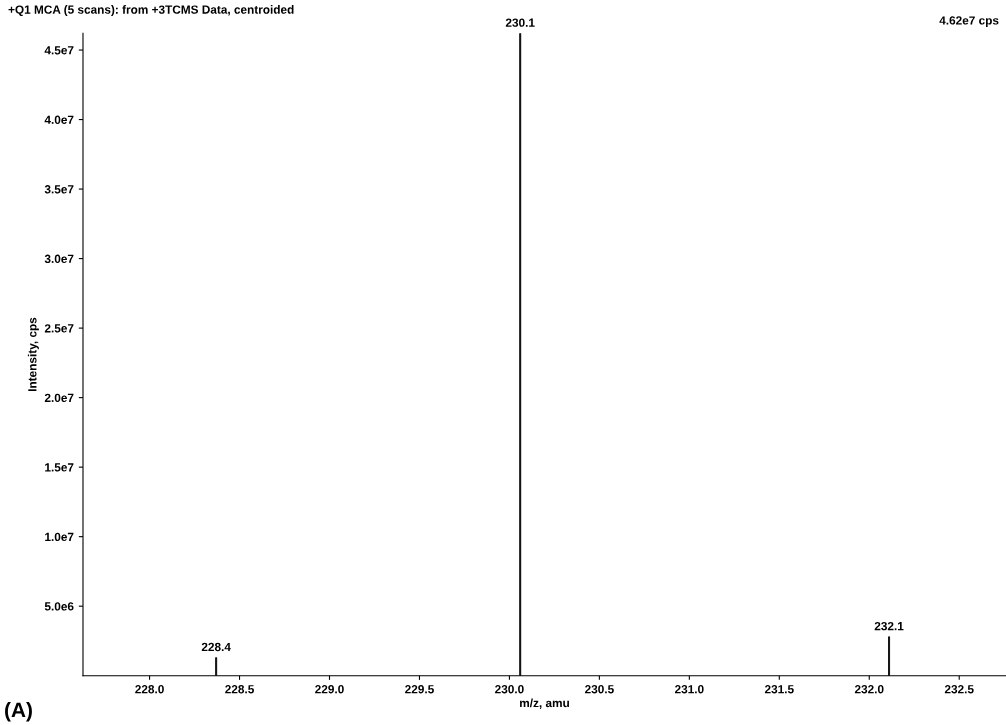 This screenshot has width=1006, height=725. Describe the element at coordinates (59, 328) in the screenshot. I see `y-tick-label: 2.5e7` at that location.